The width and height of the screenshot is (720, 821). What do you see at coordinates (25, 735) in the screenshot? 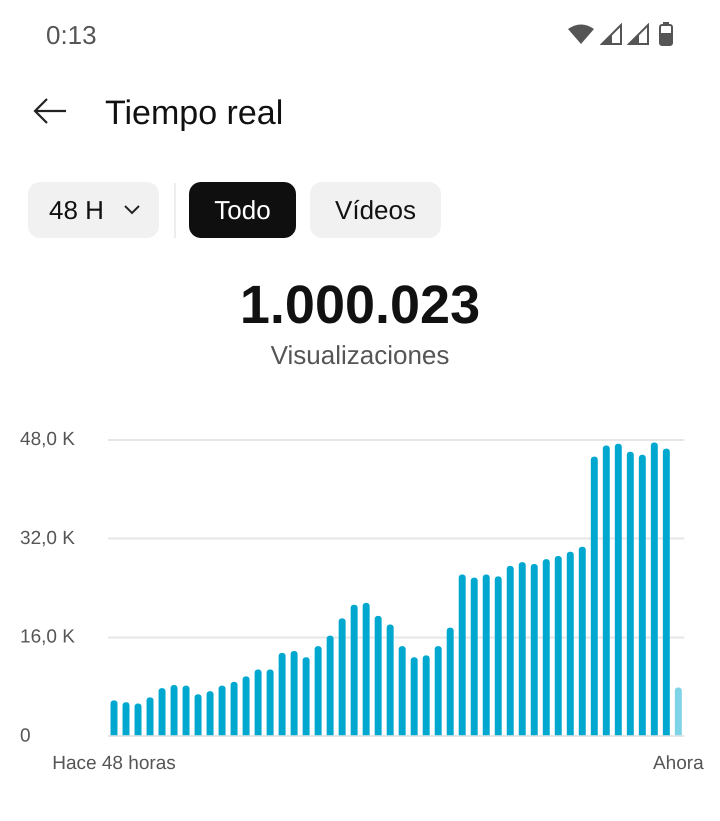
I see `y-tick-label: 0` at bounding box center [25, 735].